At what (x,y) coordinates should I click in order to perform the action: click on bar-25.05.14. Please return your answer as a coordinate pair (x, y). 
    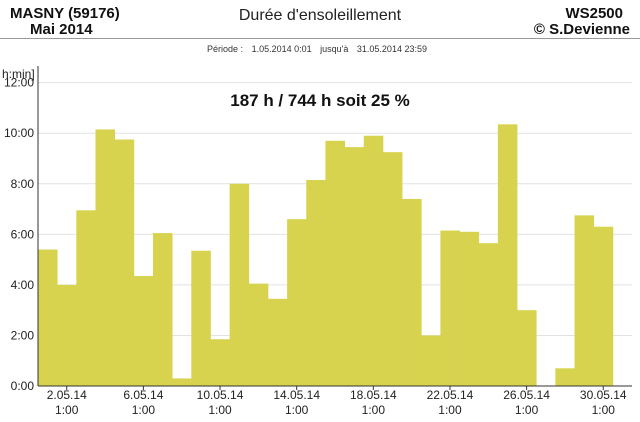
    Looking at the image, I should click on (507, 255).